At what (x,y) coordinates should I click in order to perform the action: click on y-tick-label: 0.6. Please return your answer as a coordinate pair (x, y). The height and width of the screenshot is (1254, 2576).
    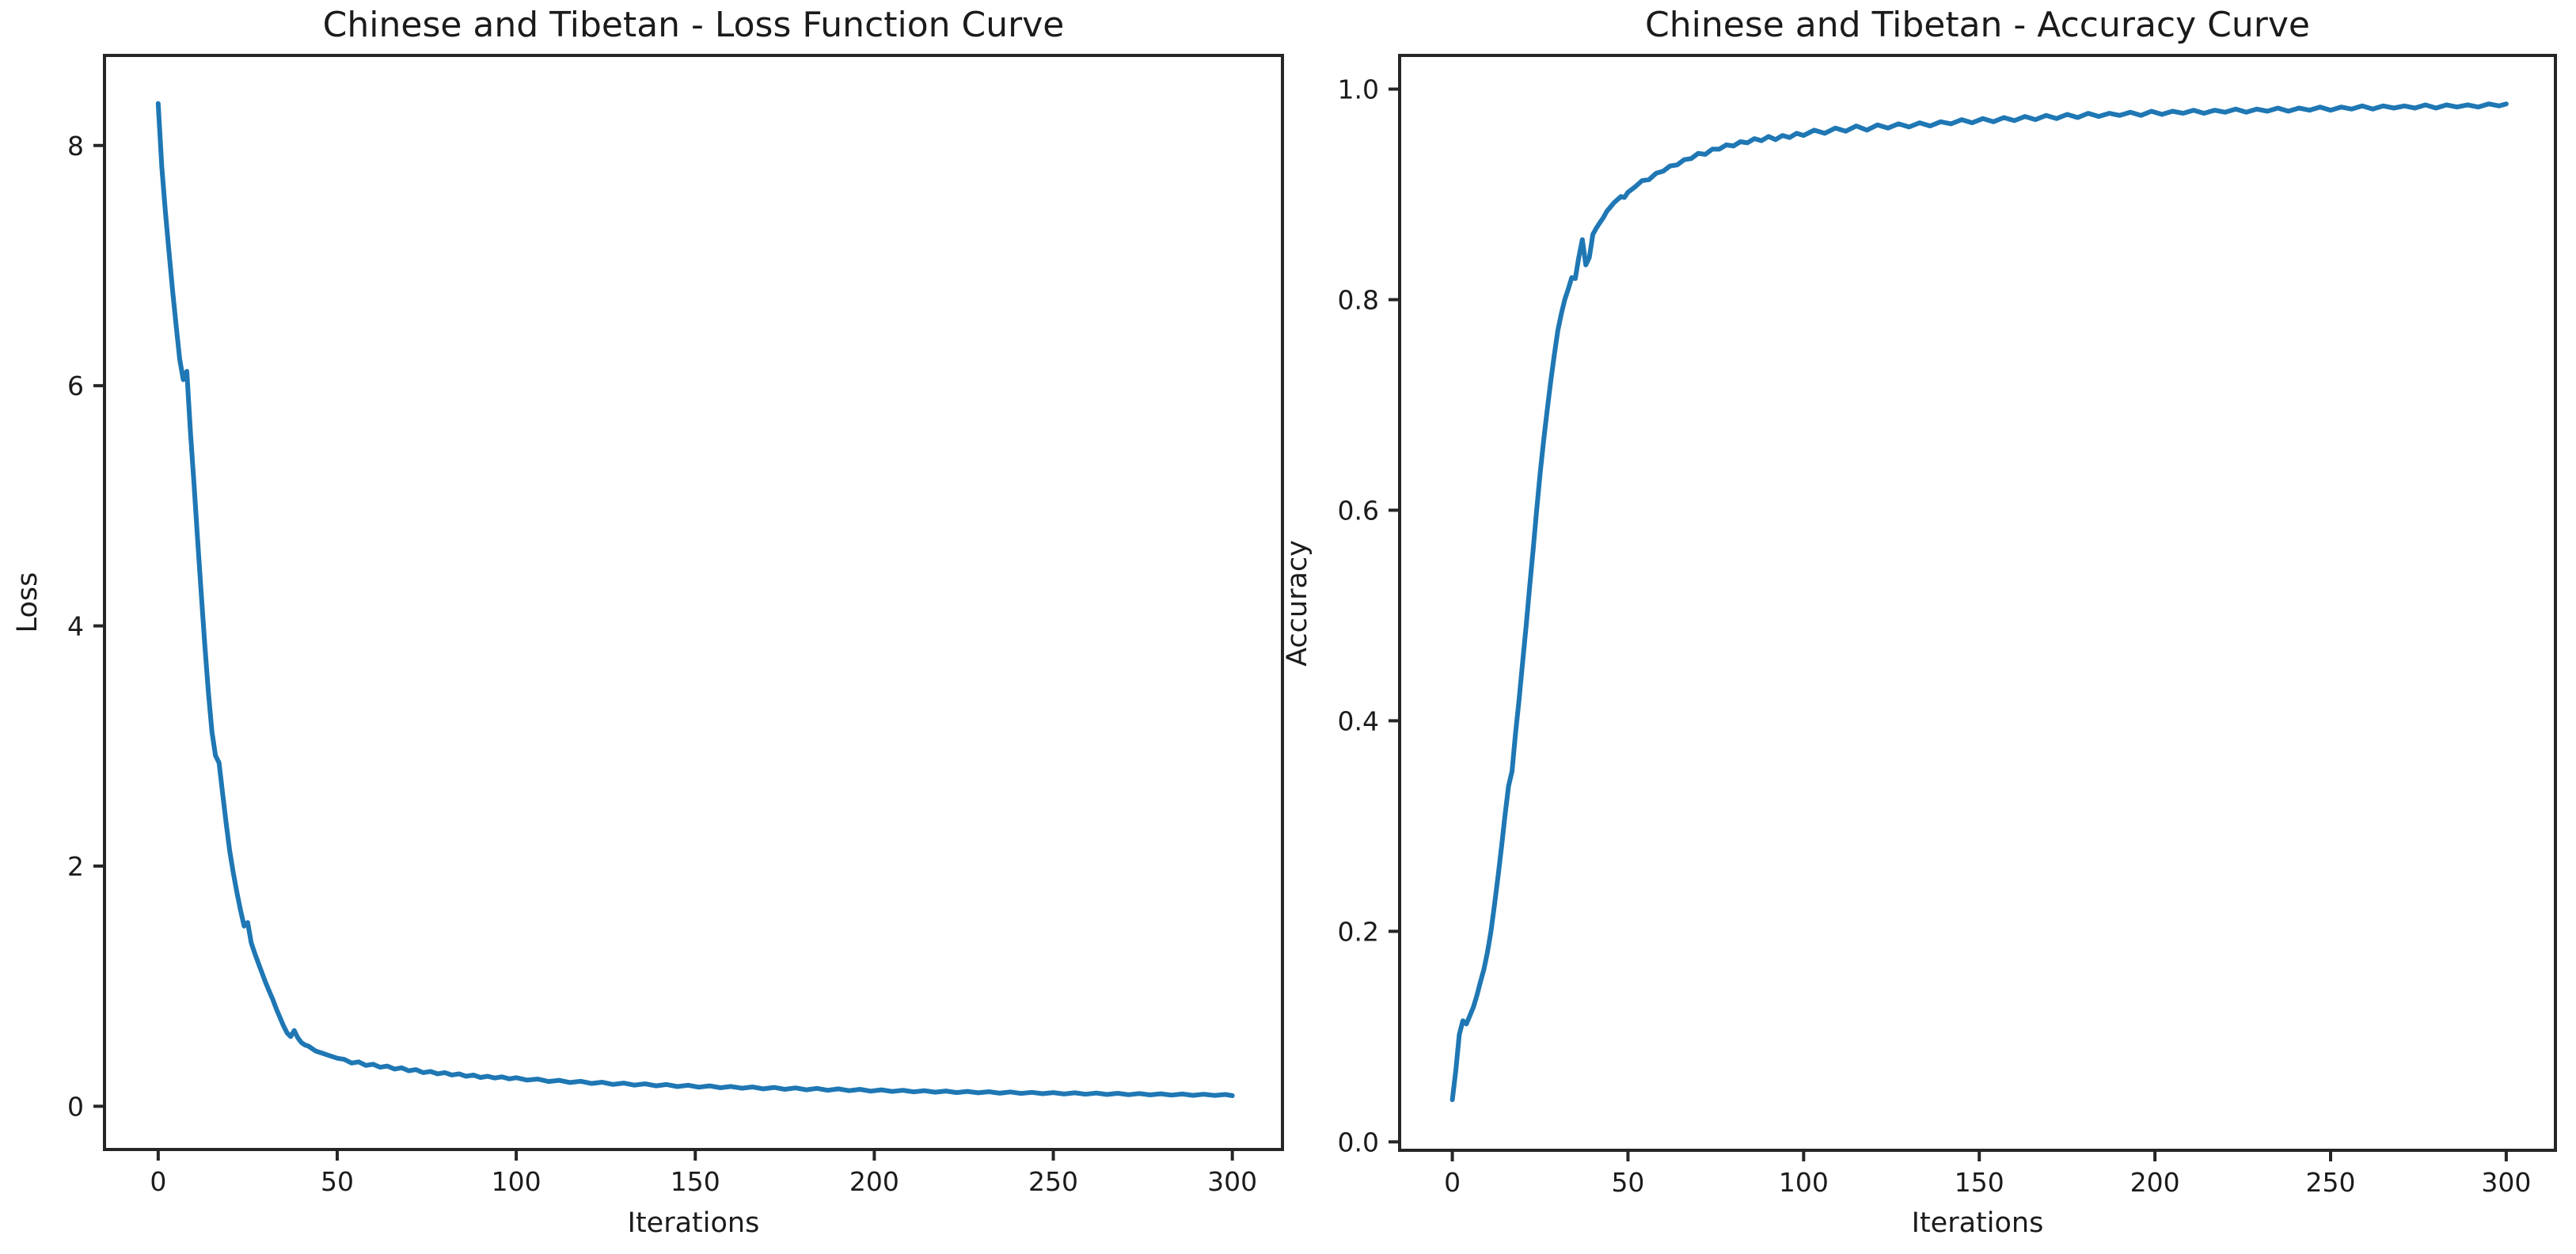
    Looking at the image, I should click on (1358, 510).